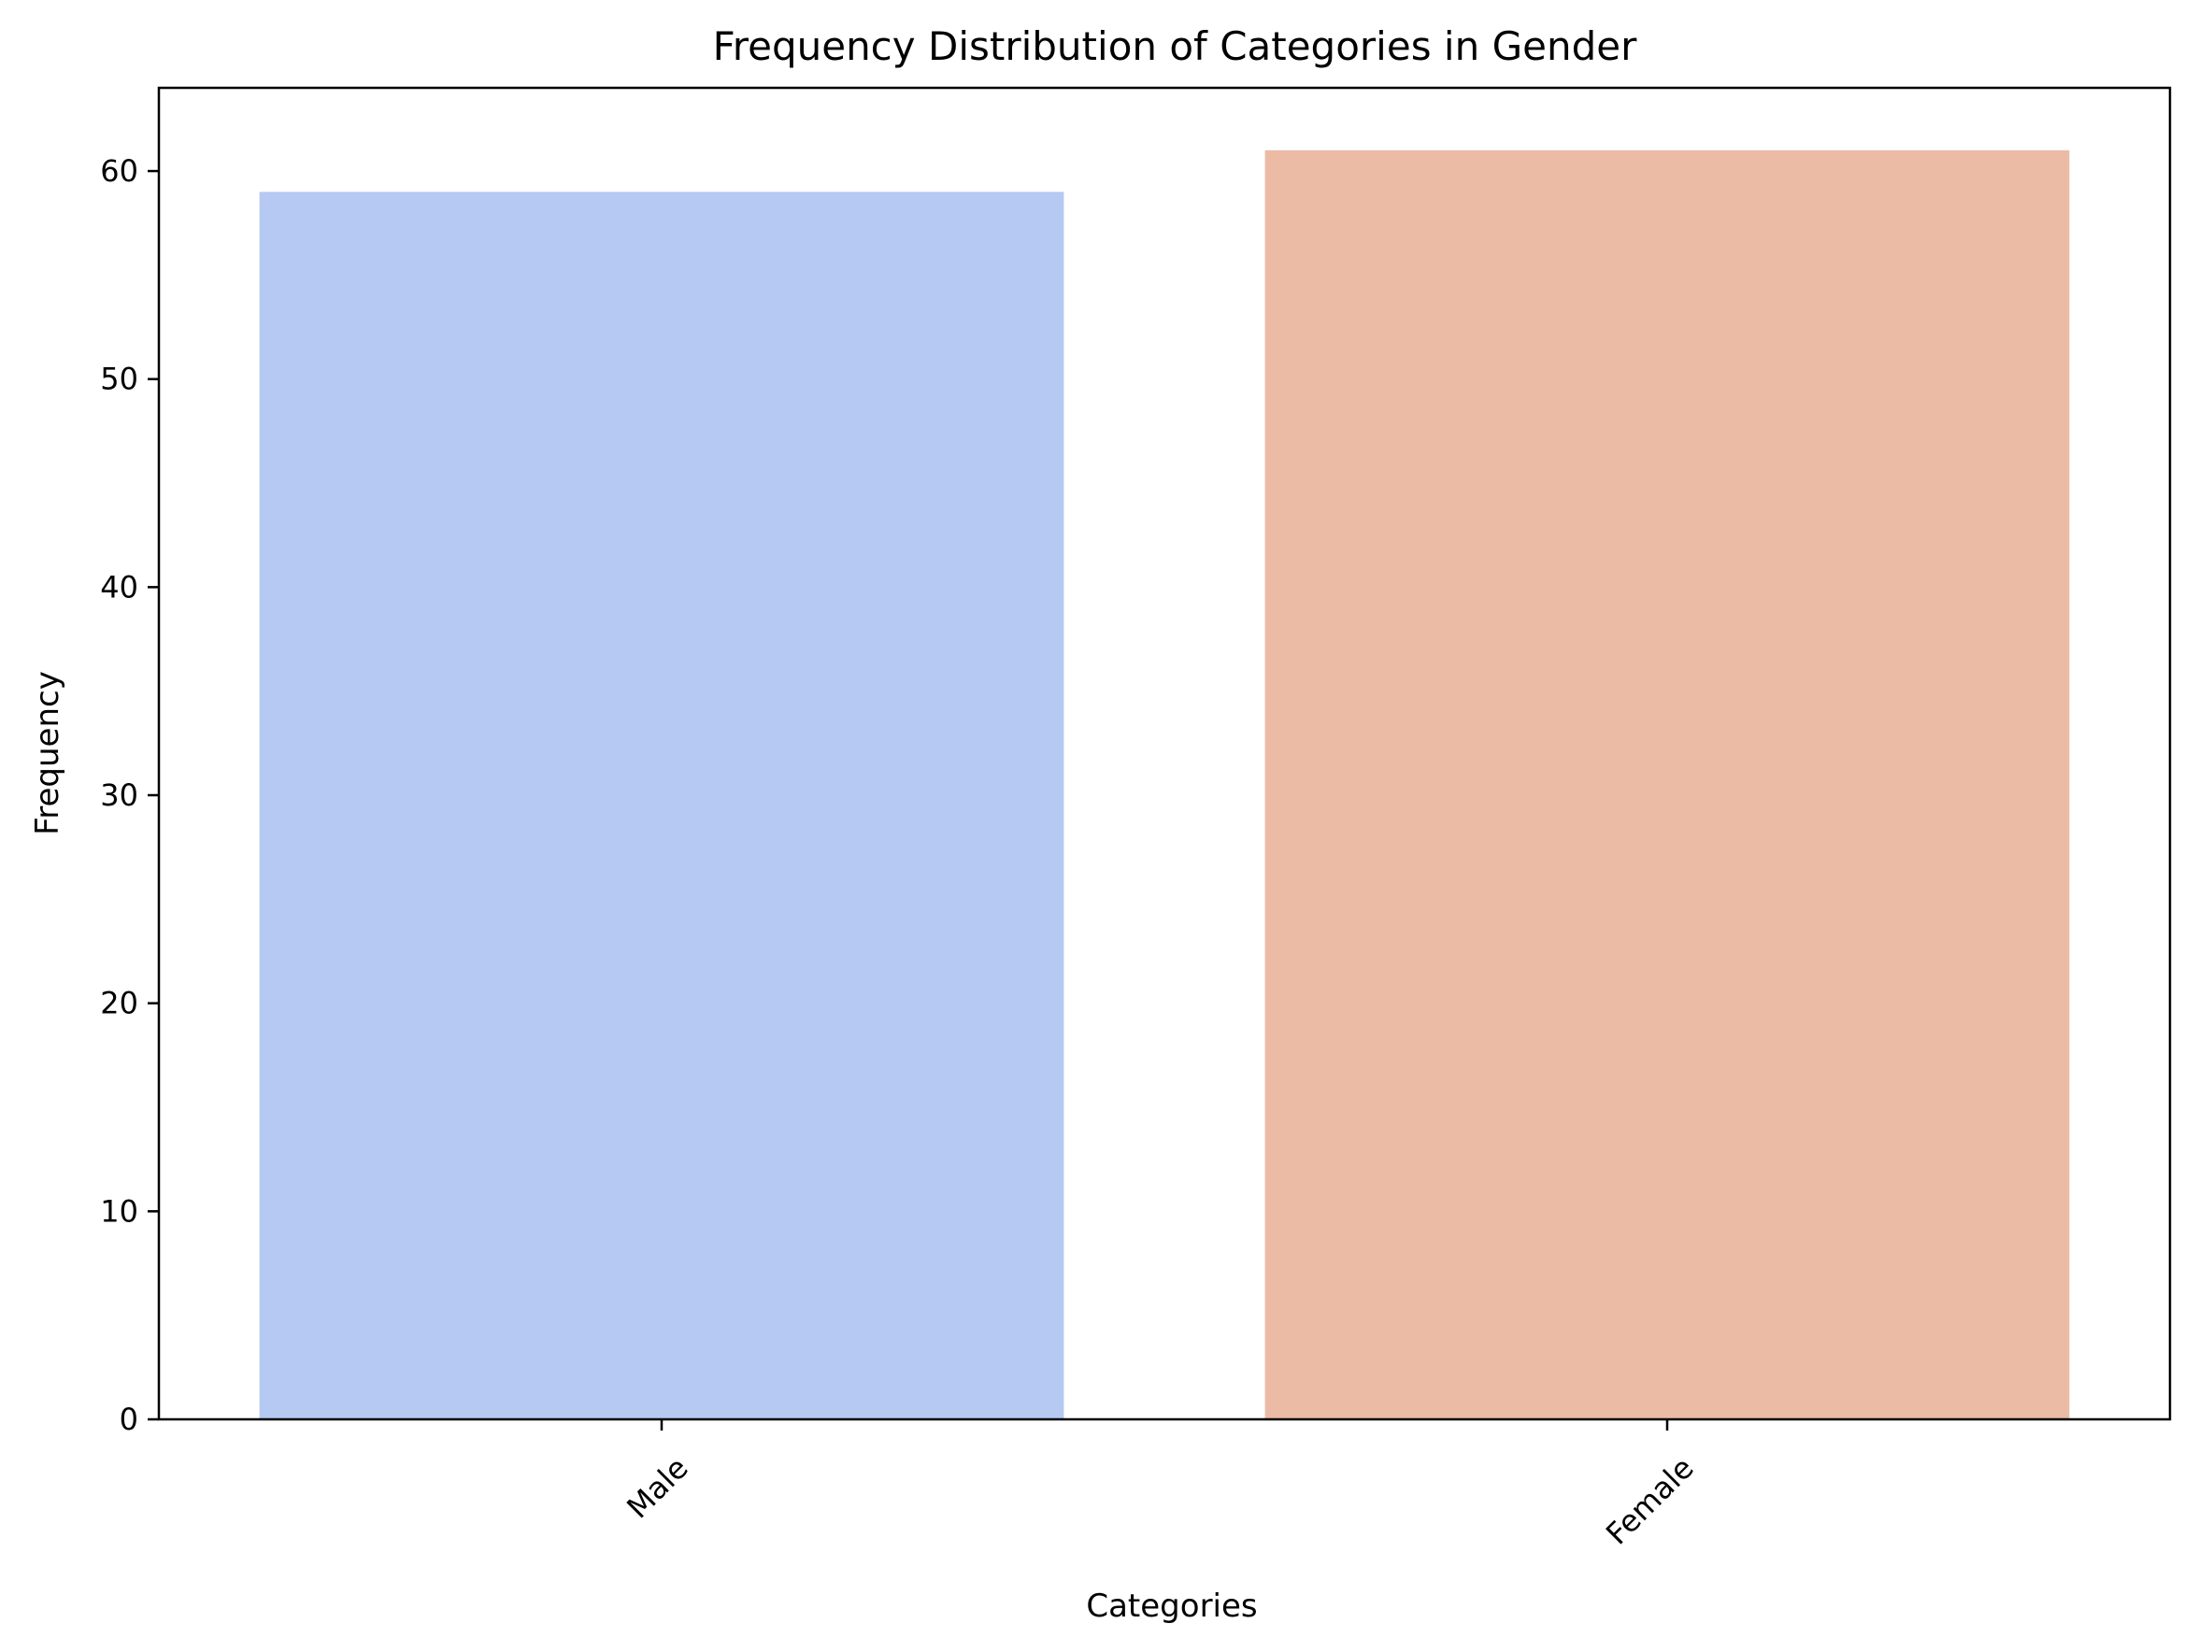 Image resolution: width=2212 pixels, height=1652 pixels. Describe the element at coordinates (129, 1420) in the screenshot. I see `y-tick-label: 0` at that location.